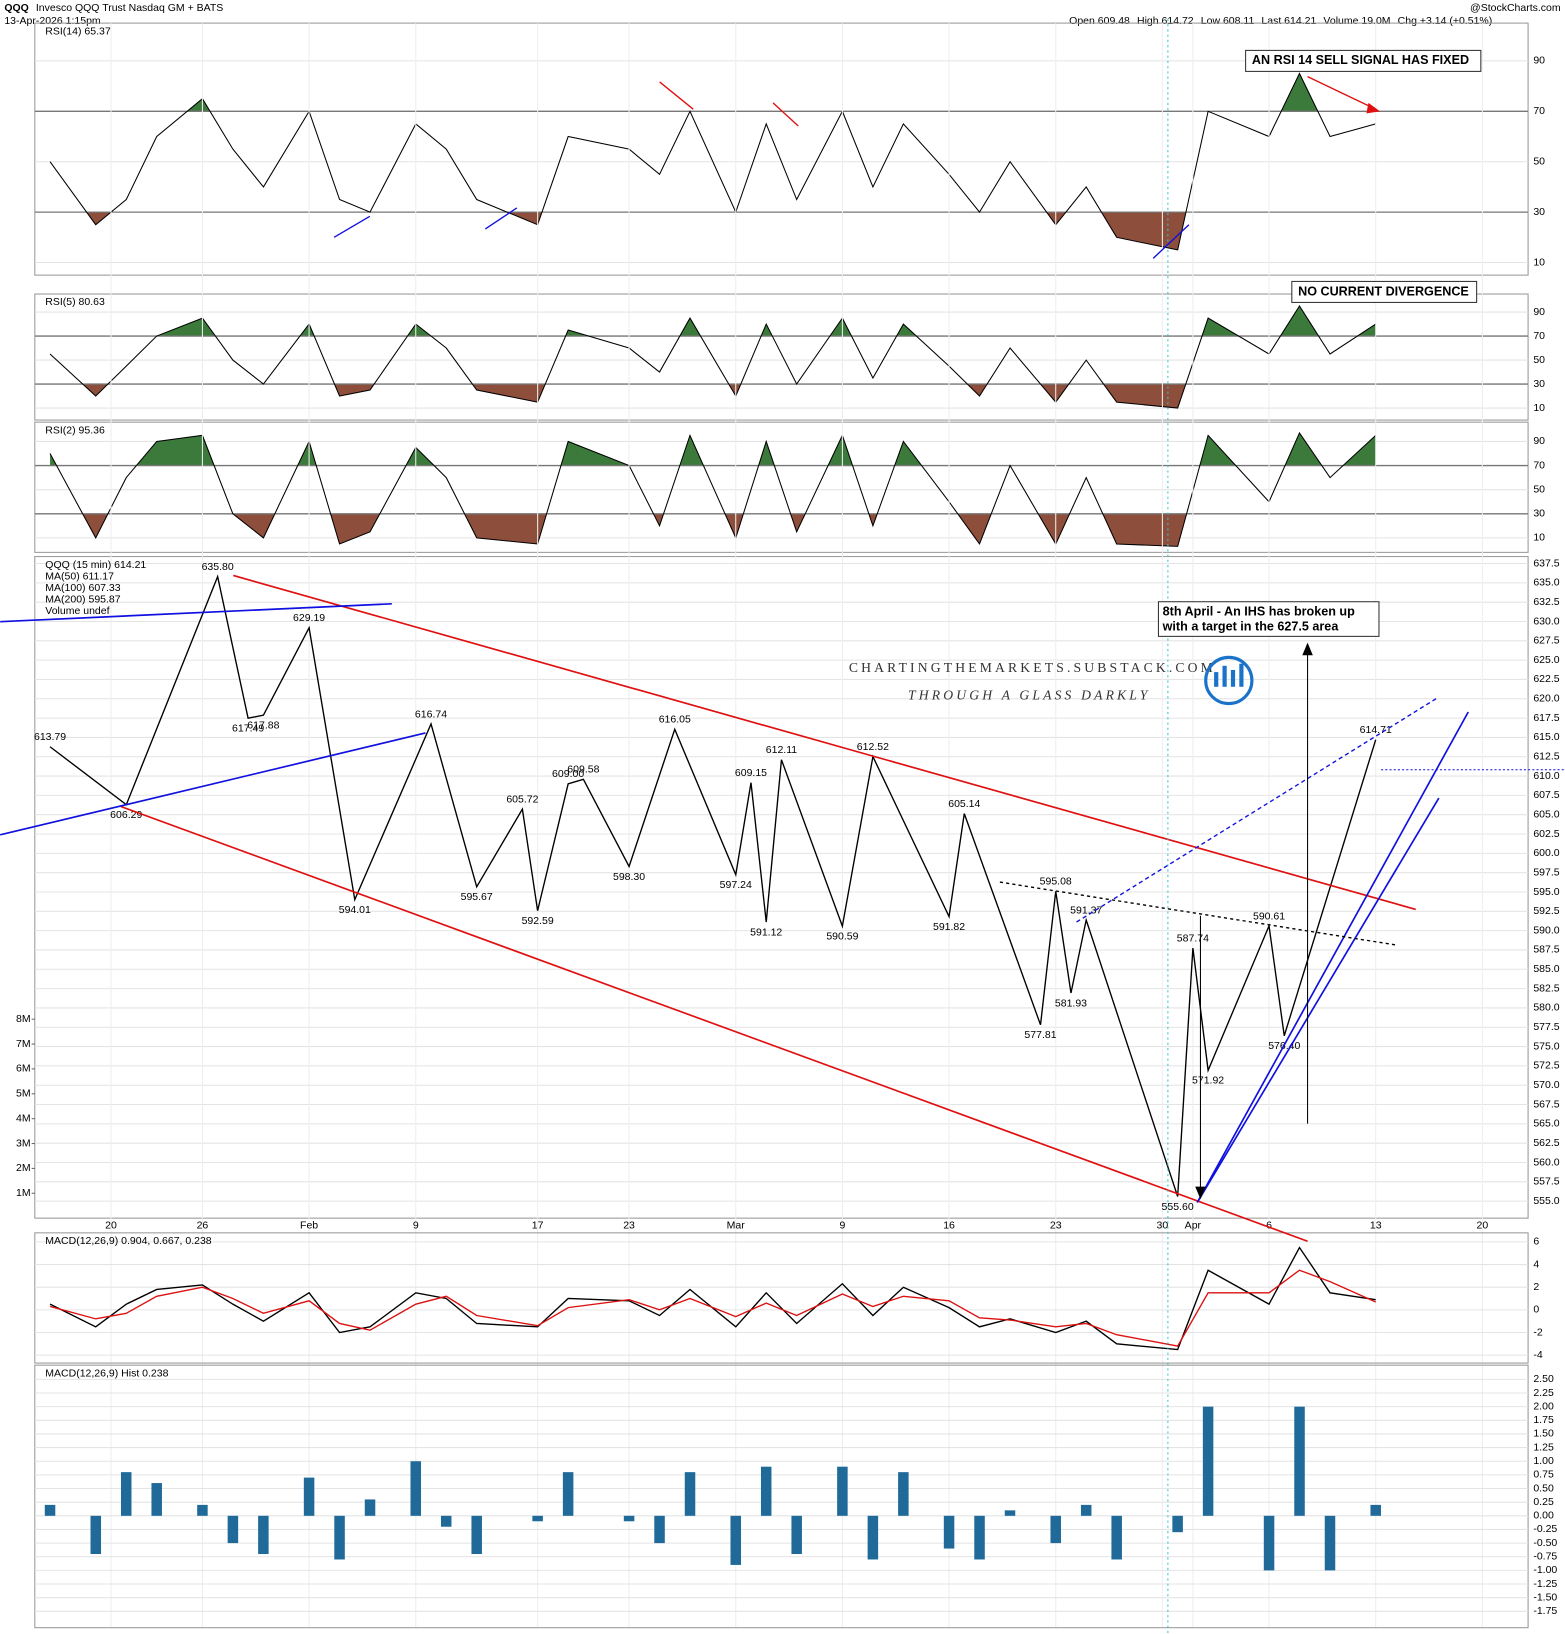 The image size is (1565, 1634). Describe the element at coordinates (634, 530) in the screenshot. I see `oversold-fill` at that location.